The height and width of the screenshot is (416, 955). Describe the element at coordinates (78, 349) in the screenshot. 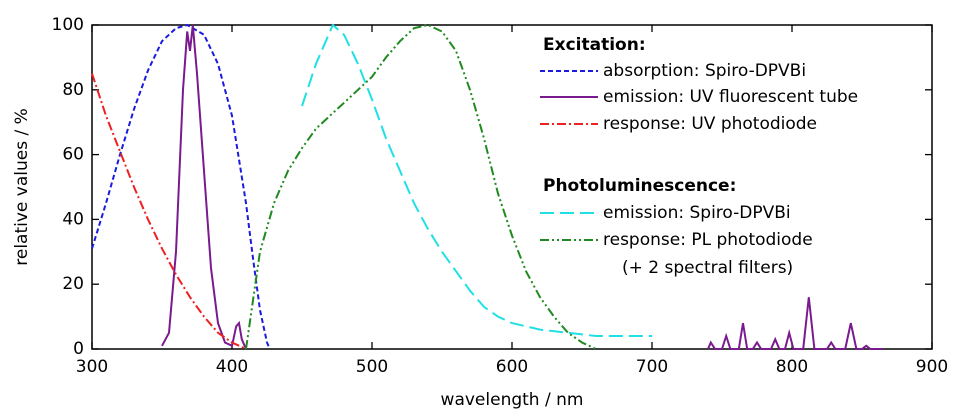

I see `y-tick-label: 0` at that location.